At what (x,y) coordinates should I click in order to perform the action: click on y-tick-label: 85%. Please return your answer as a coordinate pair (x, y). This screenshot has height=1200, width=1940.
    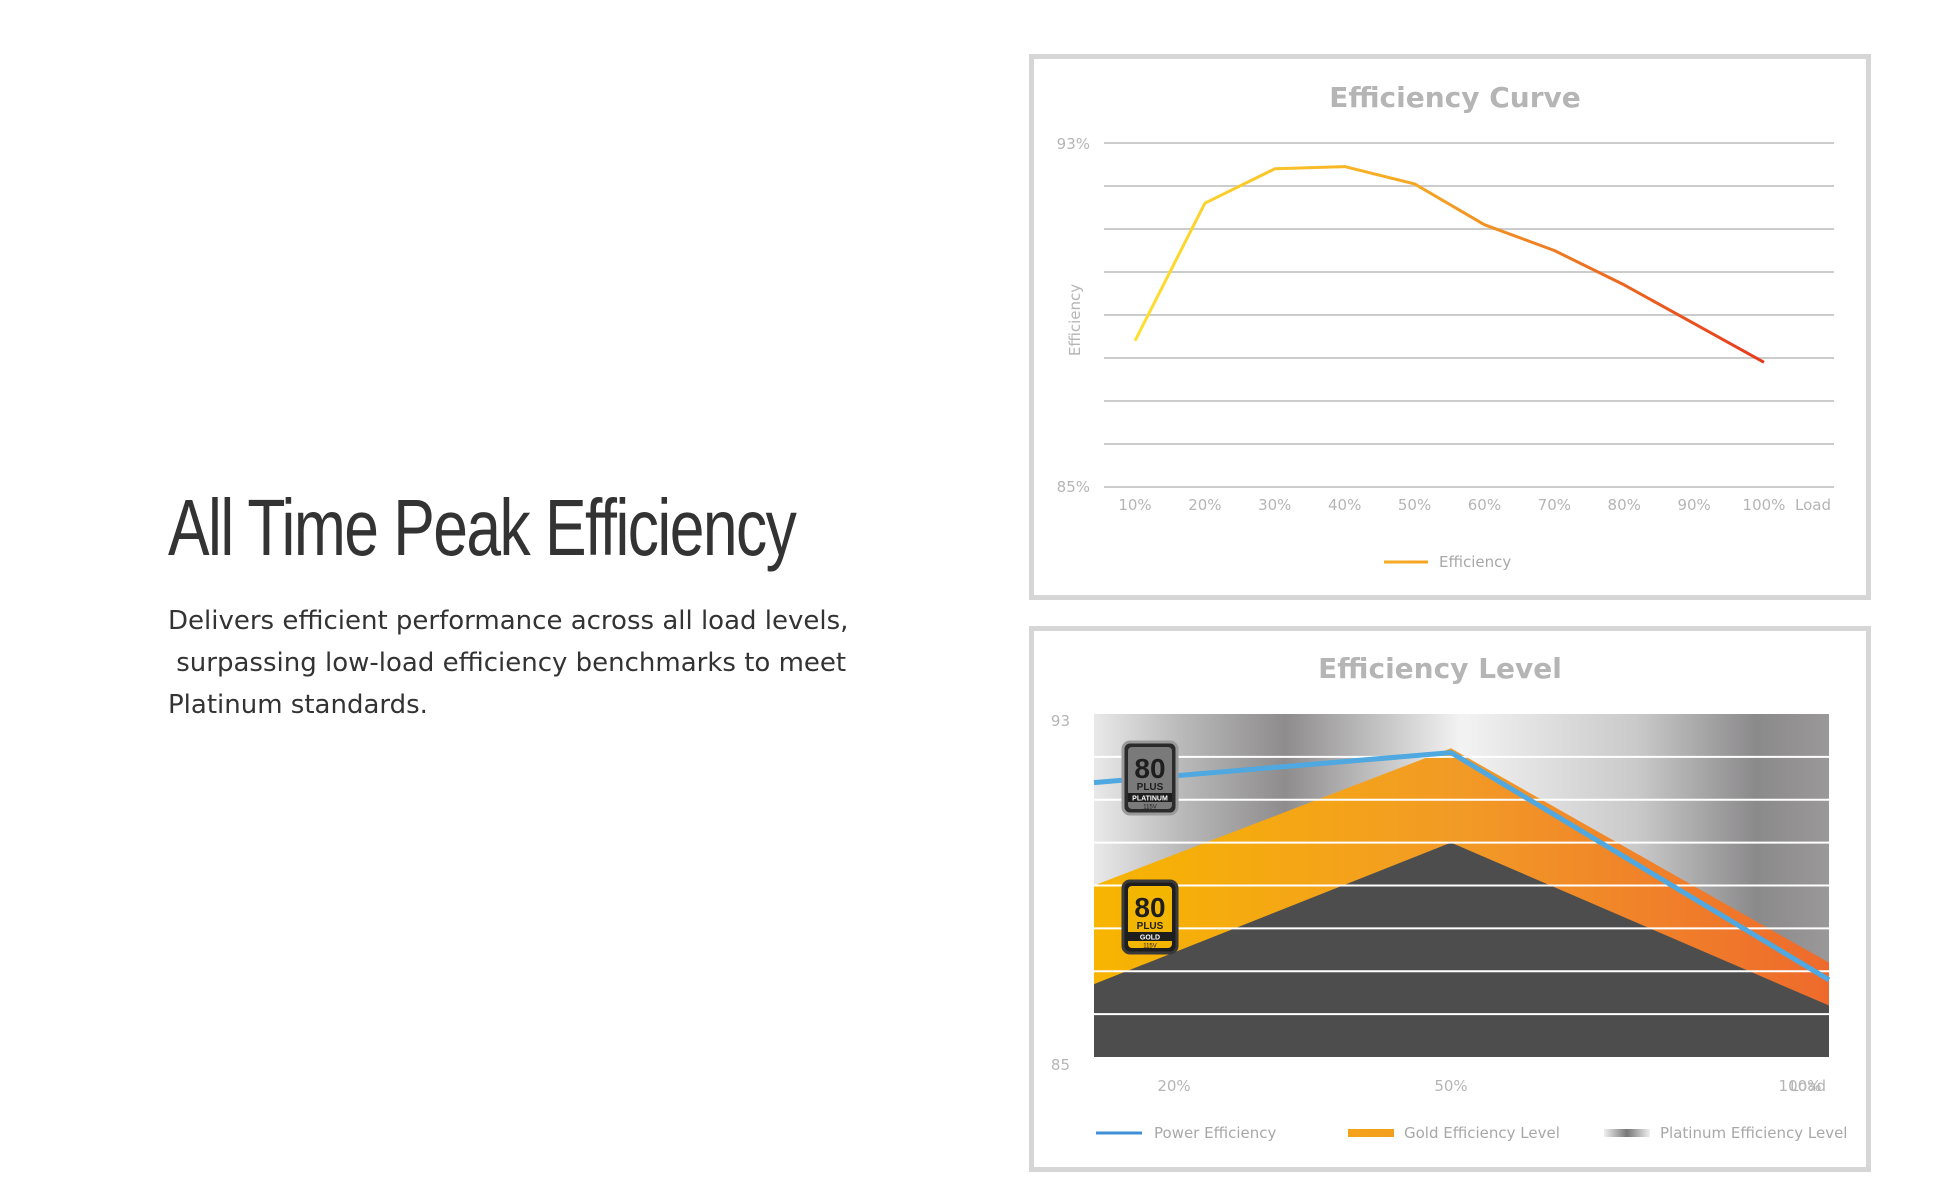
    Looking at the image, I should click on (1073, 487).